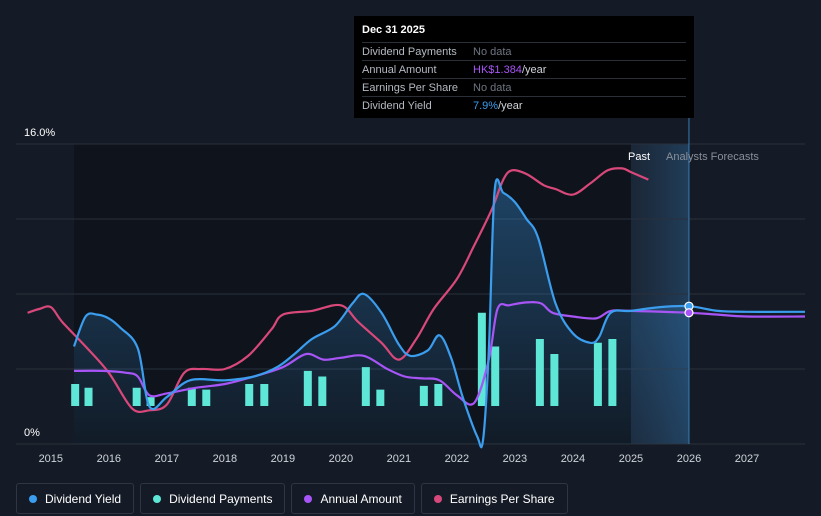 The height and width of the screenshot is (516, 821). Describe the element at coordinates (689, 313) in the screenshot. I see `annual-amount-point` at that location.